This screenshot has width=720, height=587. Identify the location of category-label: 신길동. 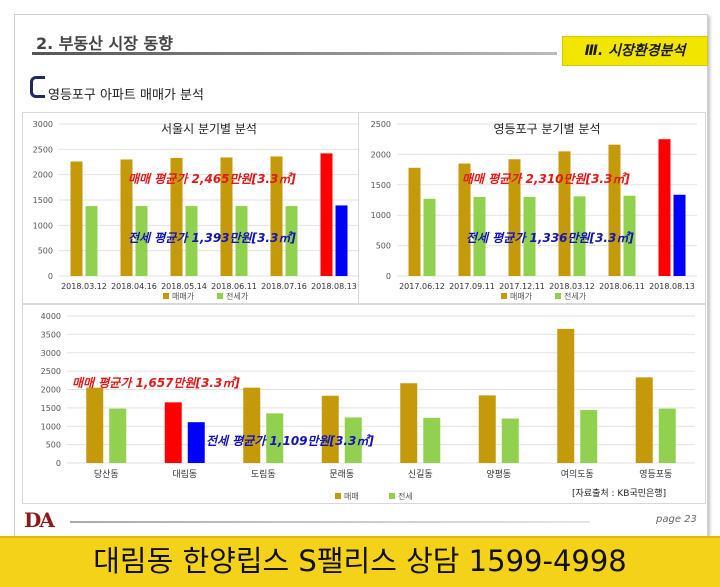
(420, 474).